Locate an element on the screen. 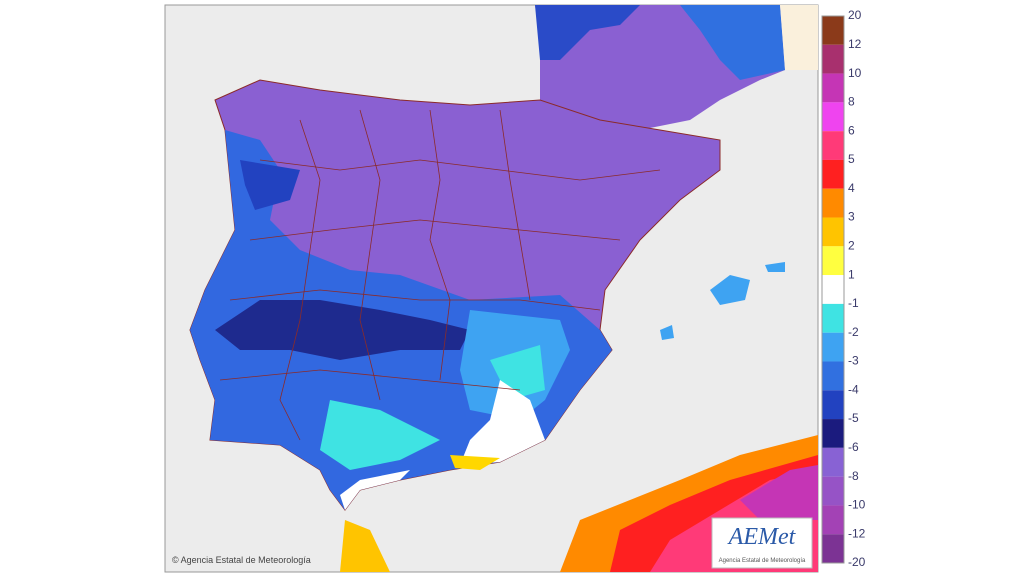 Image resolution: width=1024 pixels, height=576 pixels. logo-subtitle: Agencia Estatal de Meteorología is located at coordinates (762, 561).